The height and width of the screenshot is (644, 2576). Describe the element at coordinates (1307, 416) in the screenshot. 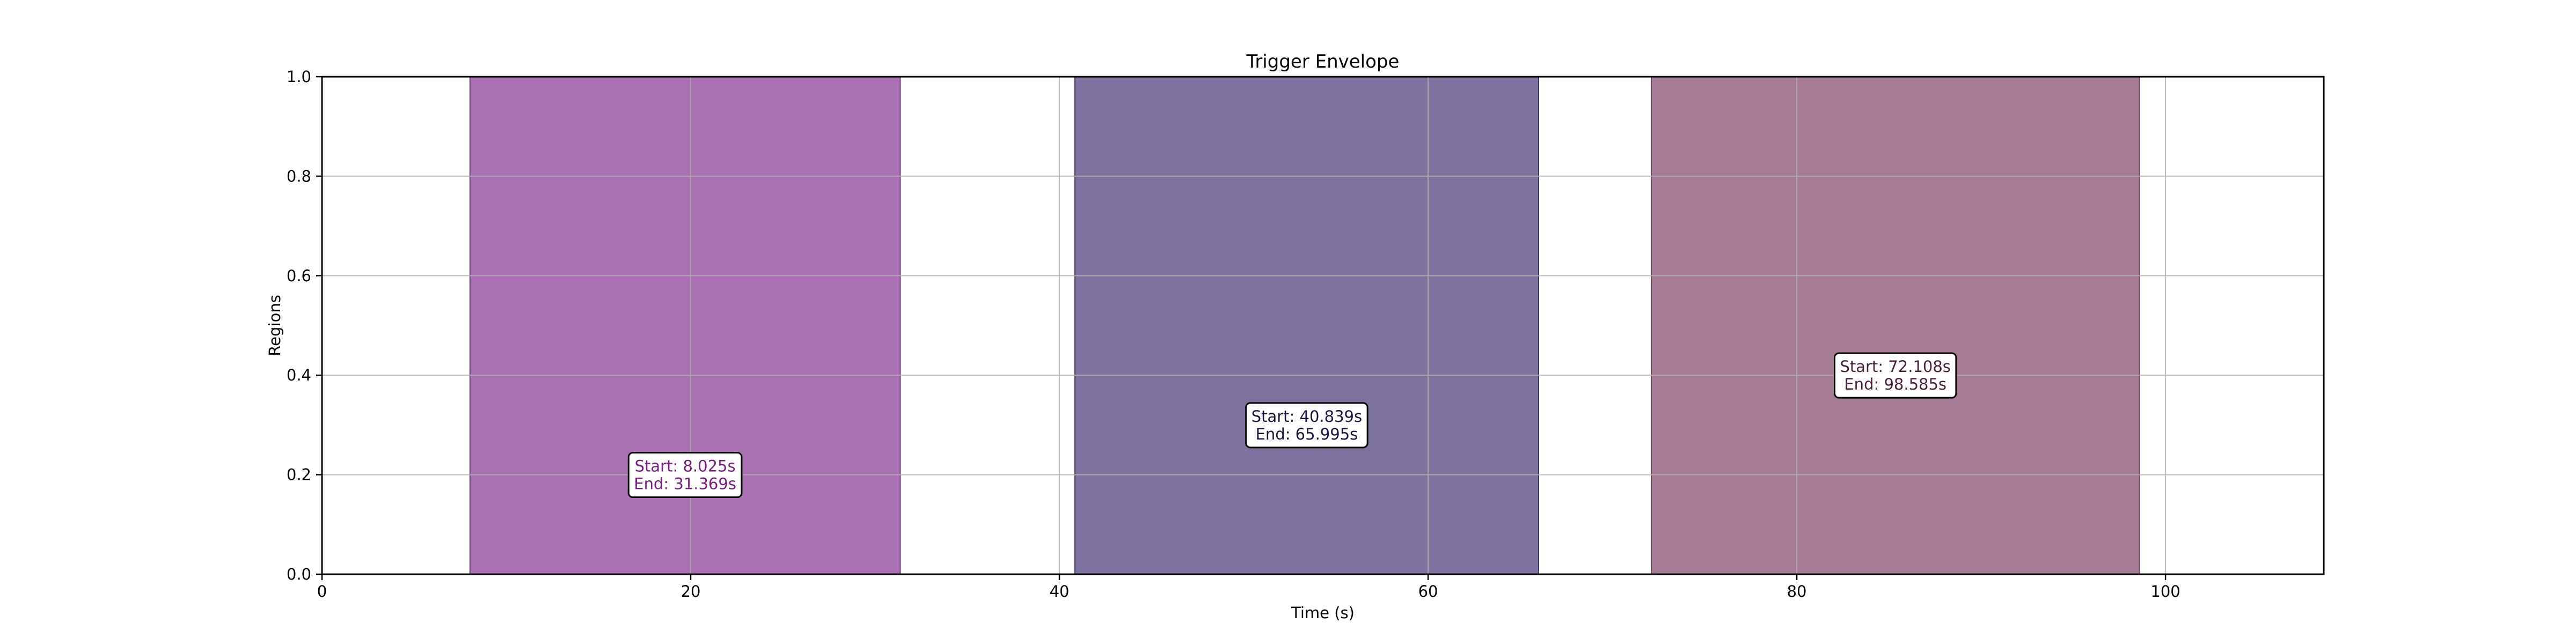

I see `region-start-label-2: Start: 40.839s` at that location.